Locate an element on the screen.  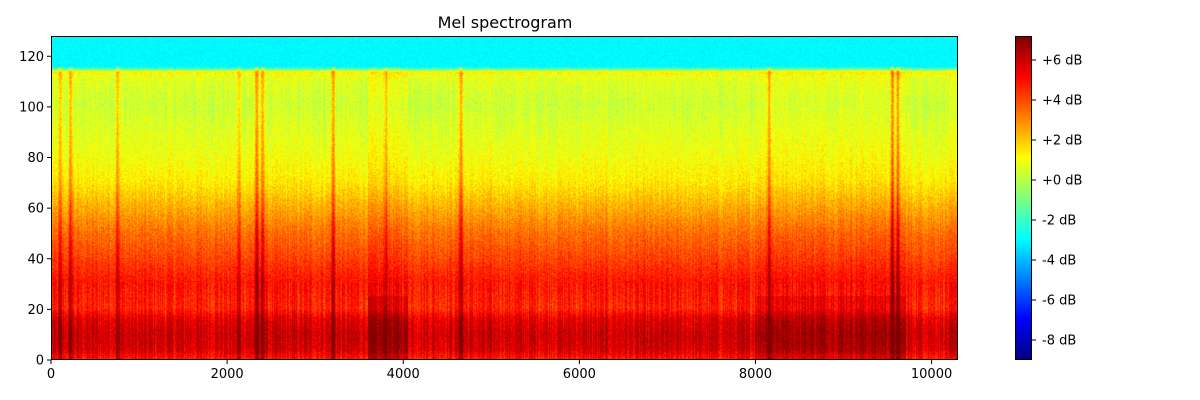
colorbar-tick-label: +4 dB is located at coordinates (1062, 101).